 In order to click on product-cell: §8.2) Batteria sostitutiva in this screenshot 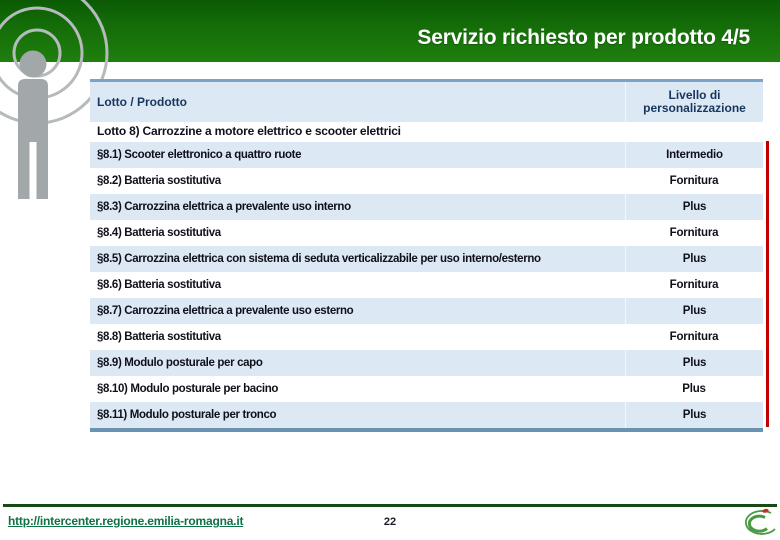, I will do `click(159, 181)`.